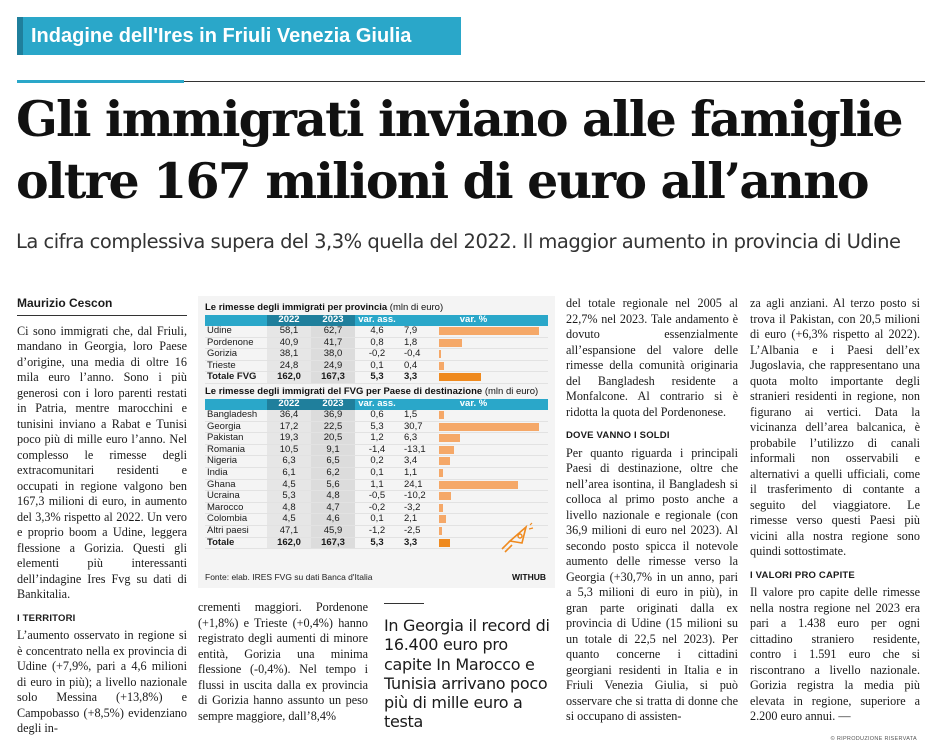 The width and height of the screenshot is (935, 753). Describe the element at coordinates (413, 484) in the screenshot. I see `value-var-pct: 24,1` at that location.